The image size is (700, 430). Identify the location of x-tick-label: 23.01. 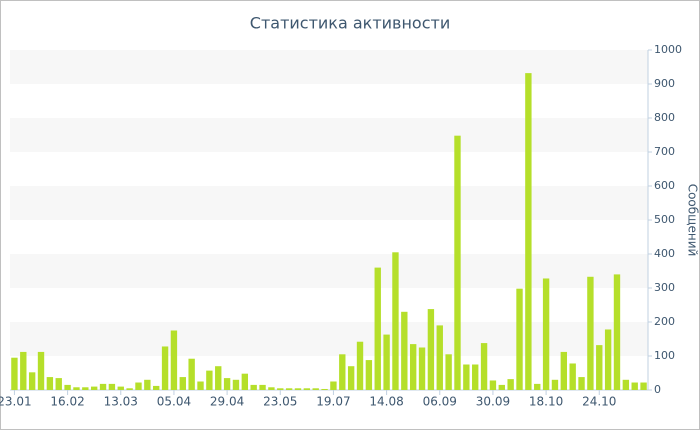
(16, 402).